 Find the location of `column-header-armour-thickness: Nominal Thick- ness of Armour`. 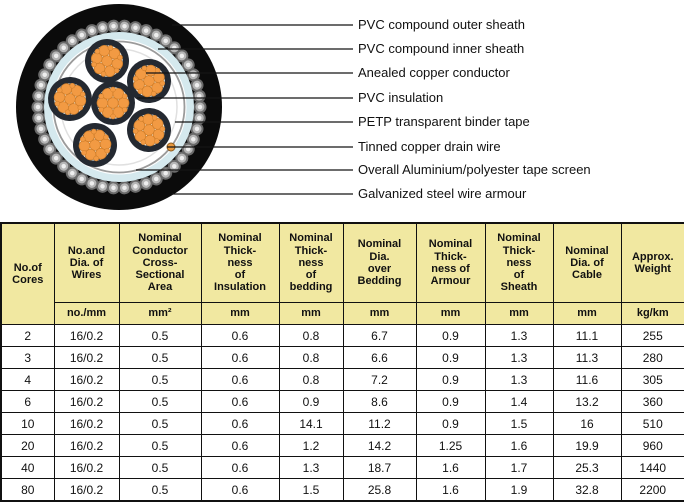

column-header-armour-thickness: Nominal Thick- ness of Armour is located at coordinates (450, 262).